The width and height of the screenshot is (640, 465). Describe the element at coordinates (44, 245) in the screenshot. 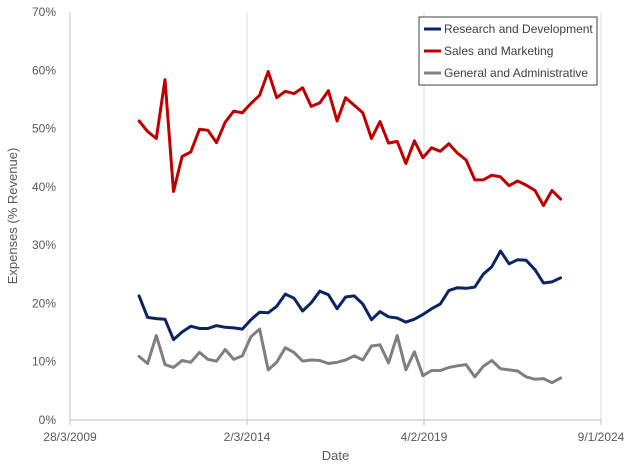

I see `y-tick-label: 30%` at that location.